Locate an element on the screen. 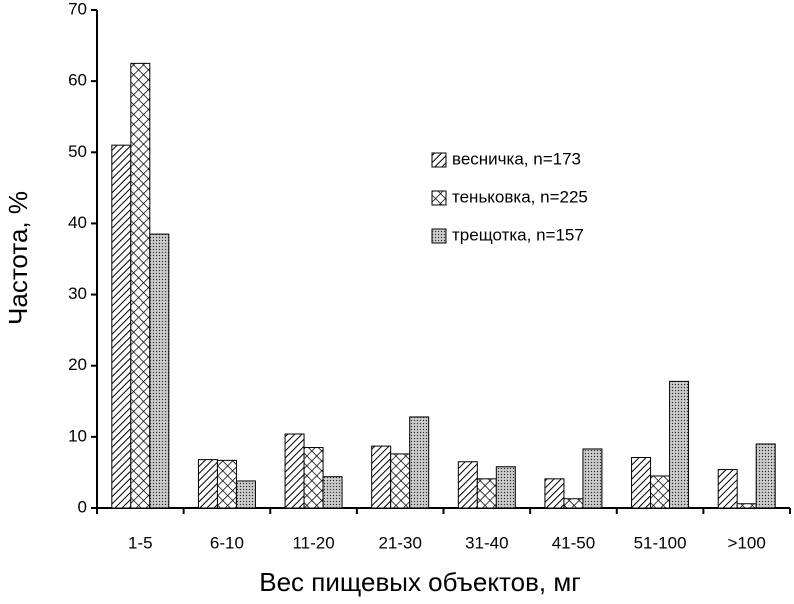 This screenshot has height=604, width=794. x-tick-label: 41-50 is located at coordinates (573, 542).